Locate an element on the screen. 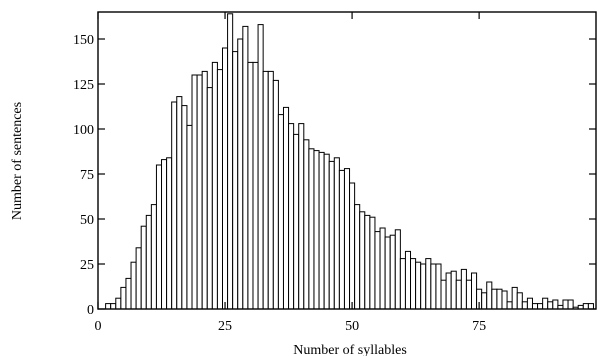 This screenshot has width=598, height=356. y-tick-label: 0 is located at coordinates (90, 310).